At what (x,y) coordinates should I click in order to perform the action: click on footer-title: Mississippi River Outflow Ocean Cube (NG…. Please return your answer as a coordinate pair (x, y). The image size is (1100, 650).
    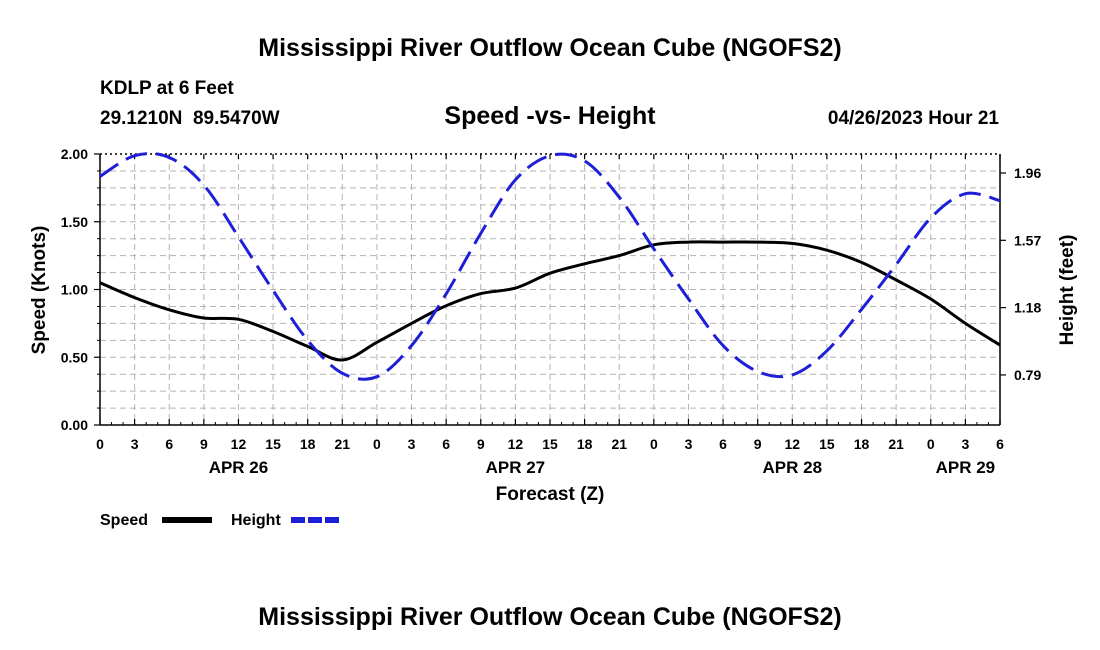
    Looking at the image, I should click on (549, 617).